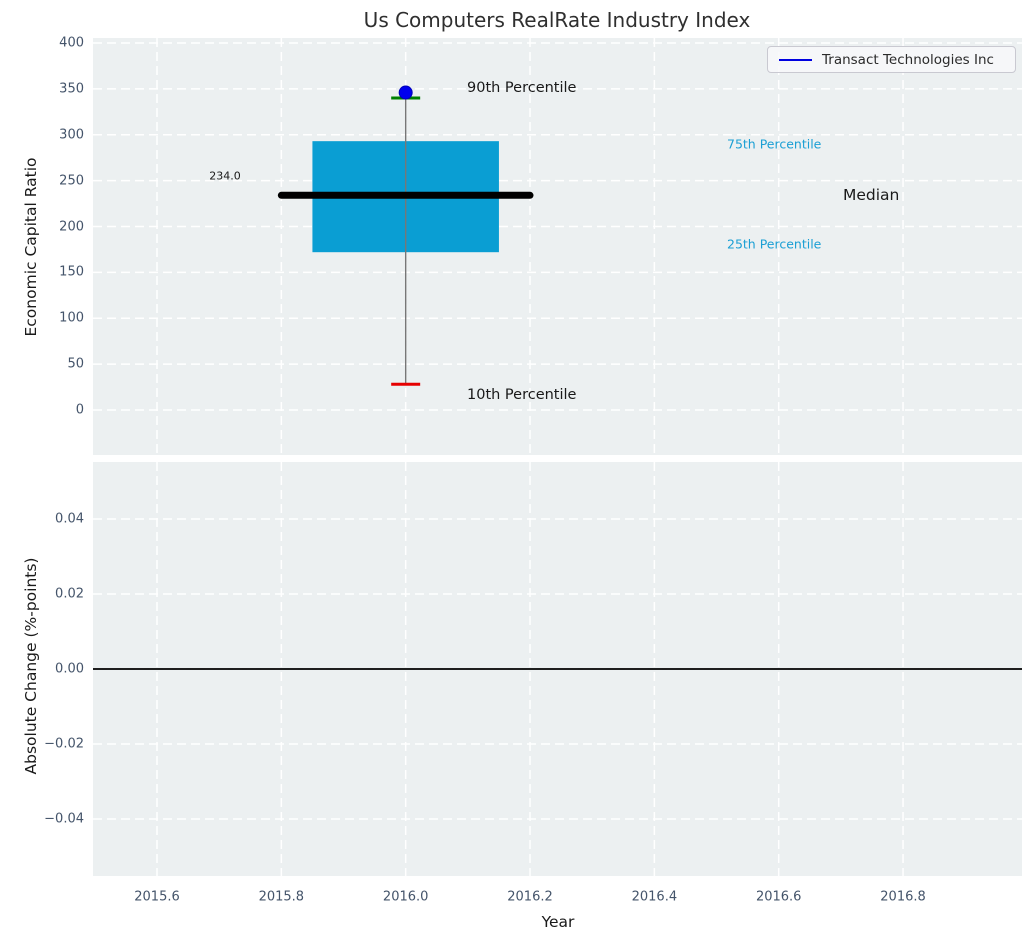  Describe the element at coordinates (71, 89) in the screenshot. I see `top-ytick-label: 350` at that location.